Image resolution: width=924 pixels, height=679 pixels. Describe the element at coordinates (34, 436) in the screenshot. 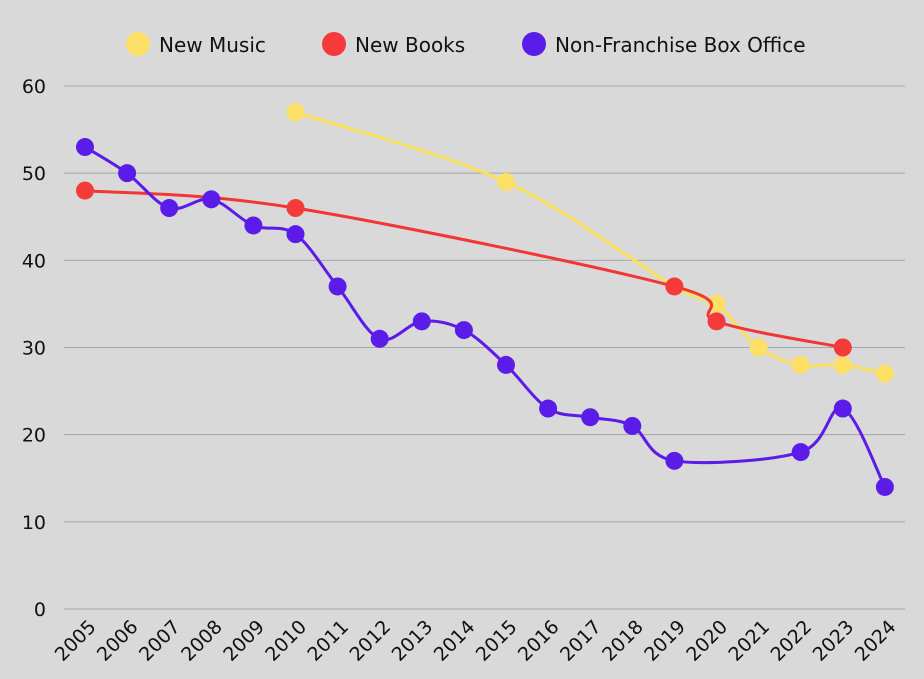

I see `y-tick-label: 20` at that location.